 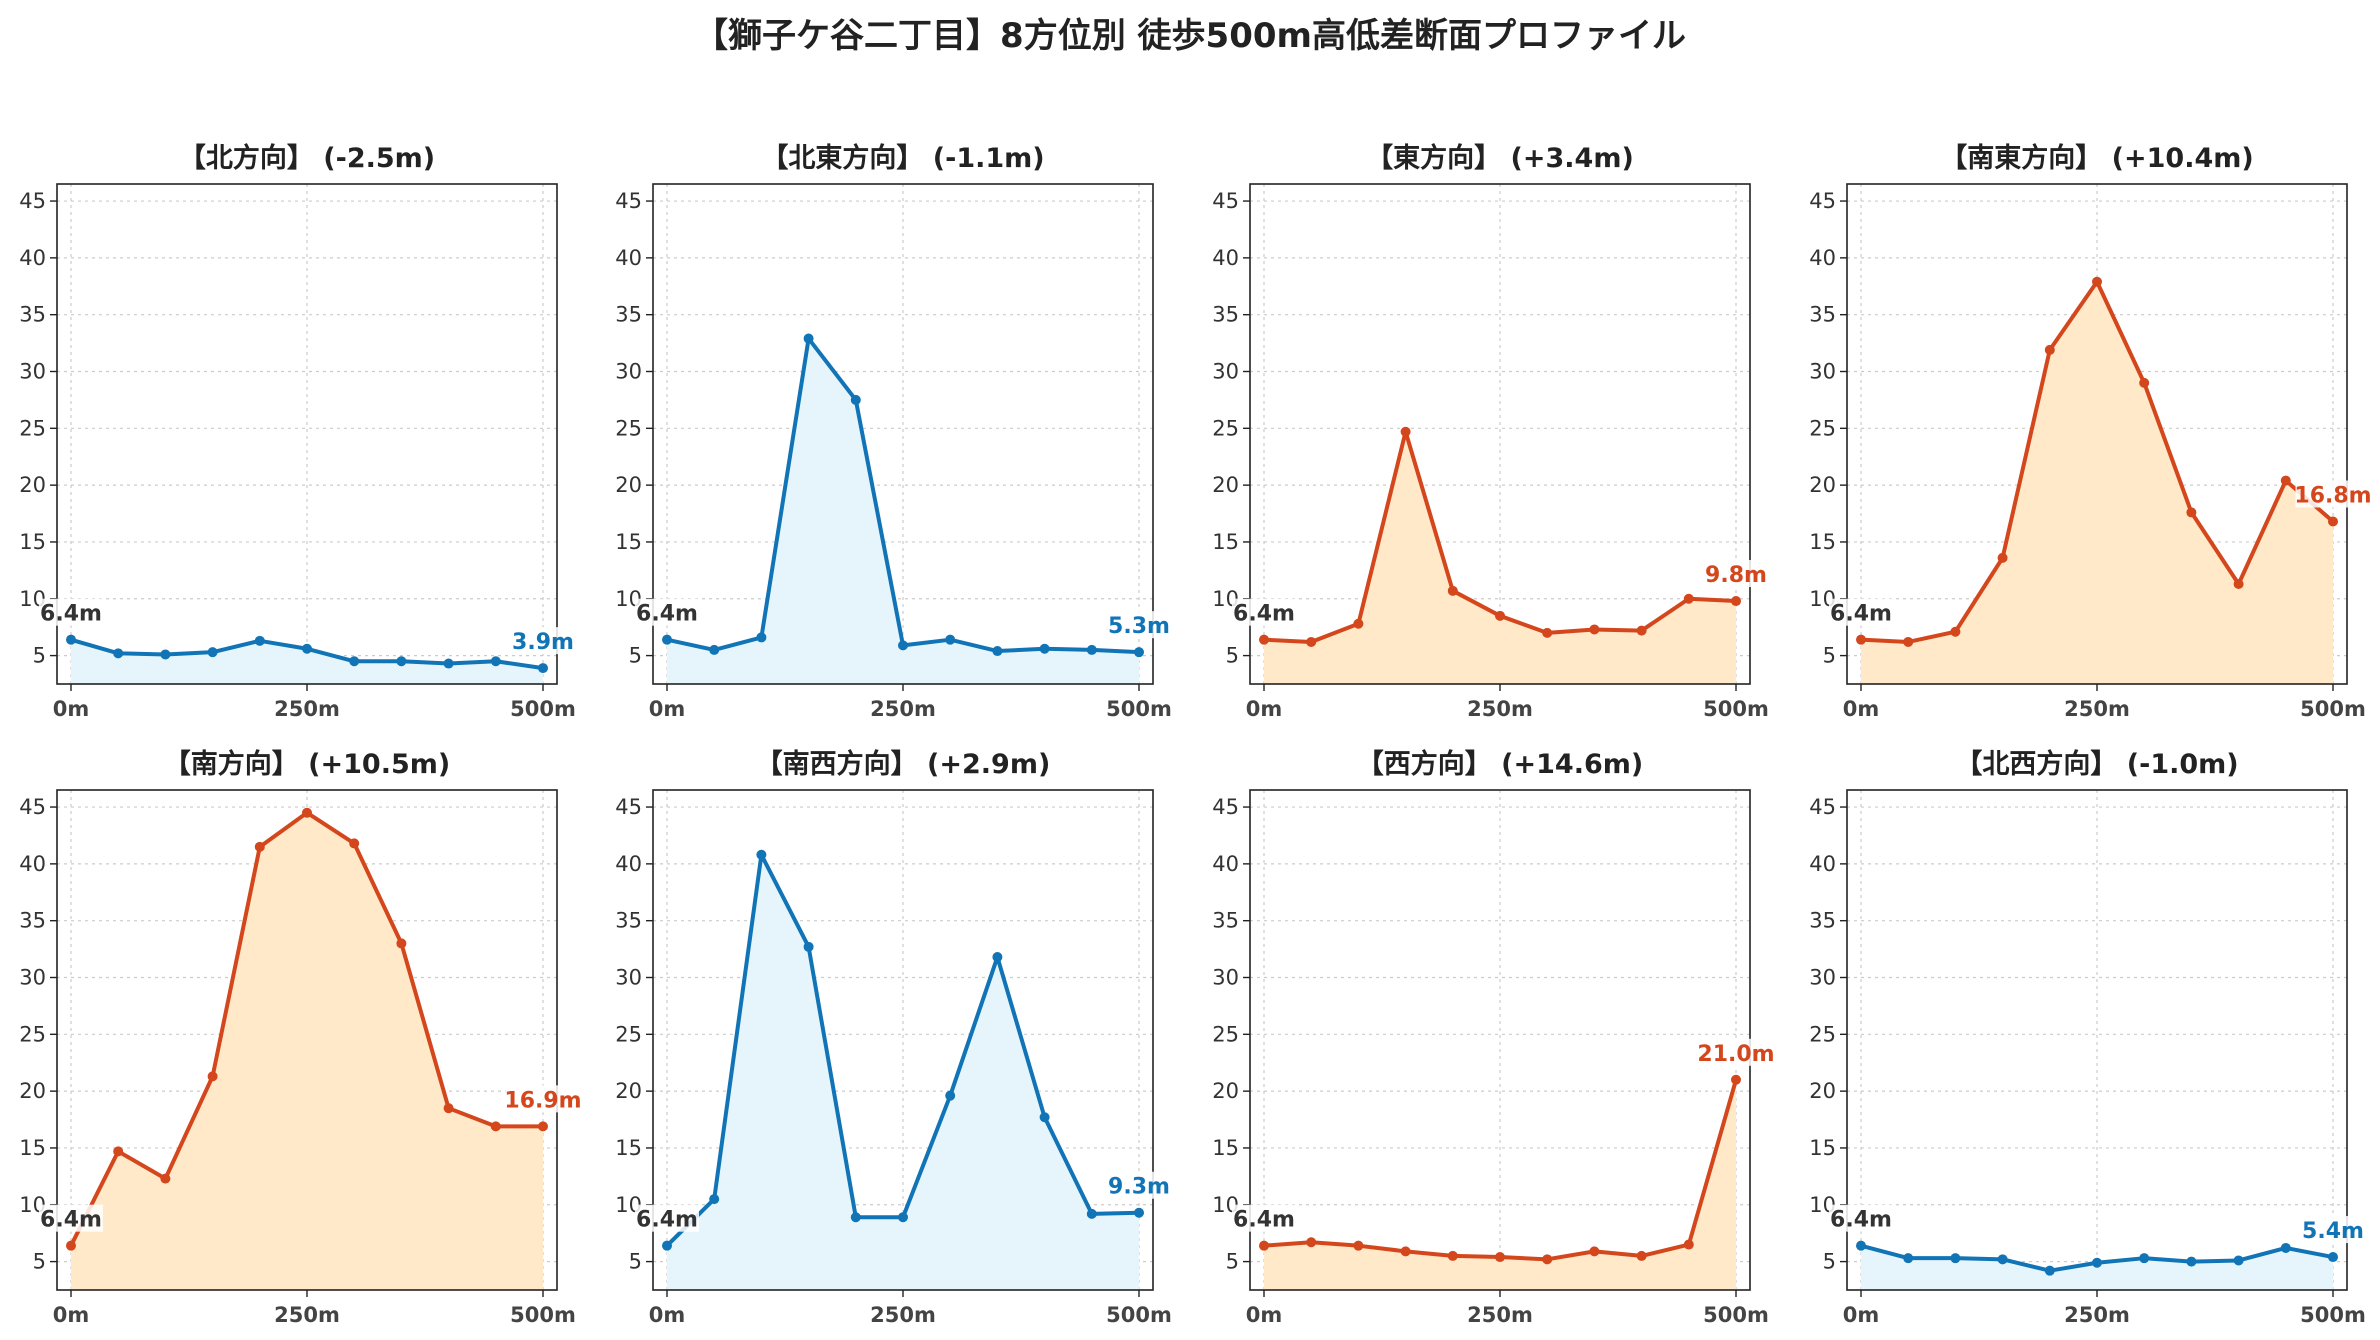 I want to click on end-elevation-label: 5.4m, so click(x=2333, y=1231).